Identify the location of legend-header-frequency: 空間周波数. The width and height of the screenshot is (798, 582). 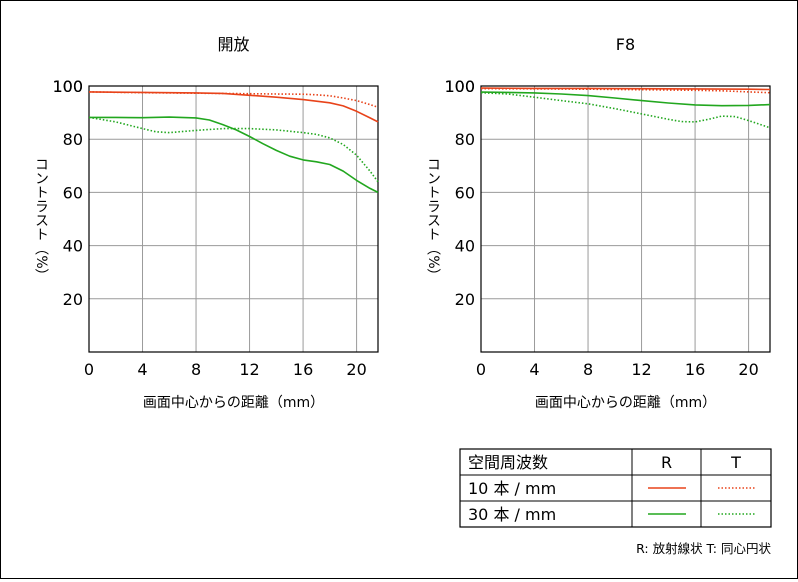
(508, 462).